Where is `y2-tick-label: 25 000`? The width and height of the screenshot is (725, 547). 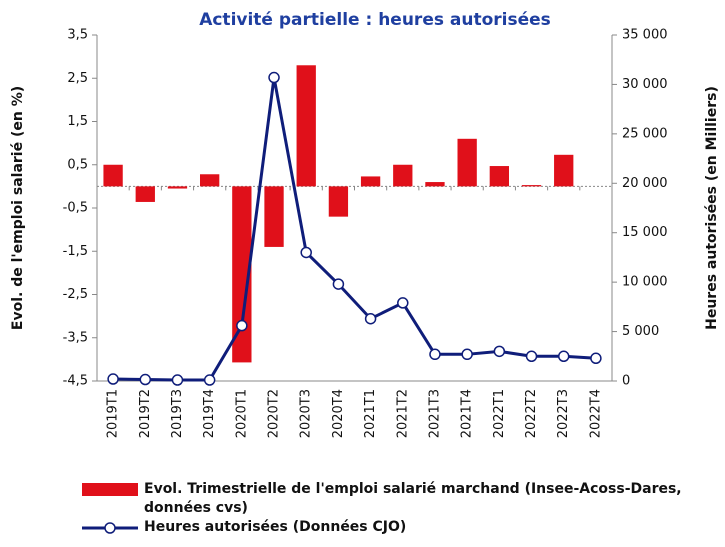 y2-tick-label: 25 000 is located at coordinates (645, 133).